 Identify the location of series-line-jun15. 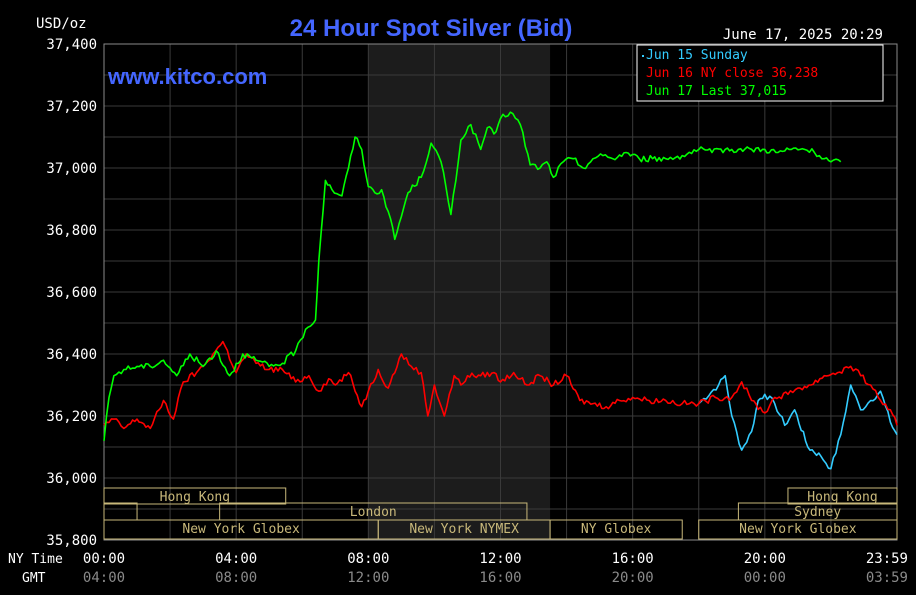
(798, 422).